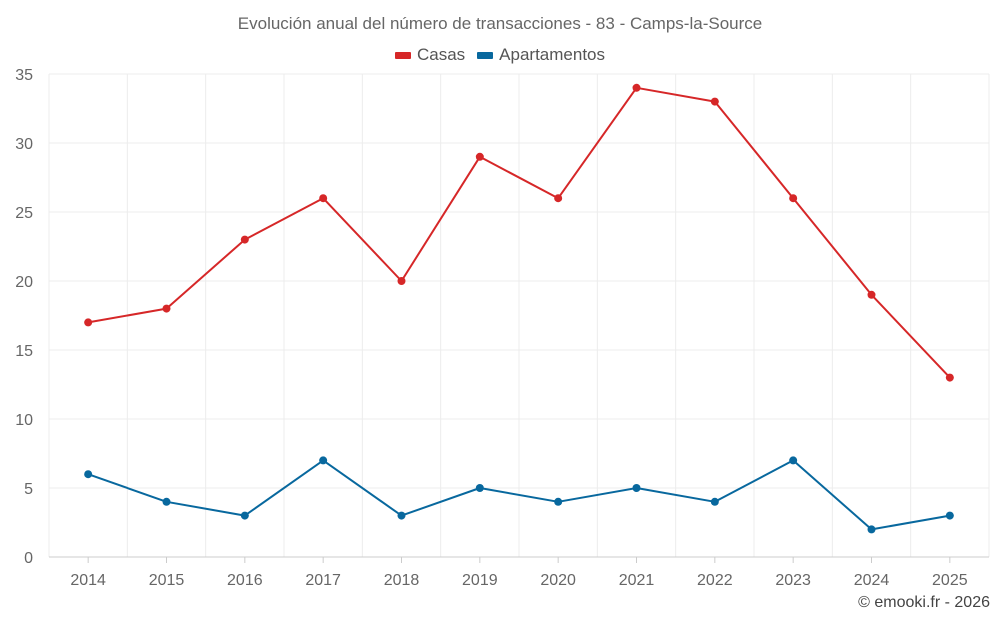 This screenshot has width=1000, height=625. What do you see at coordinates (519, 495) in the screenshot?
I see `series-line-apartamentos` at bounding box center [519, 495].